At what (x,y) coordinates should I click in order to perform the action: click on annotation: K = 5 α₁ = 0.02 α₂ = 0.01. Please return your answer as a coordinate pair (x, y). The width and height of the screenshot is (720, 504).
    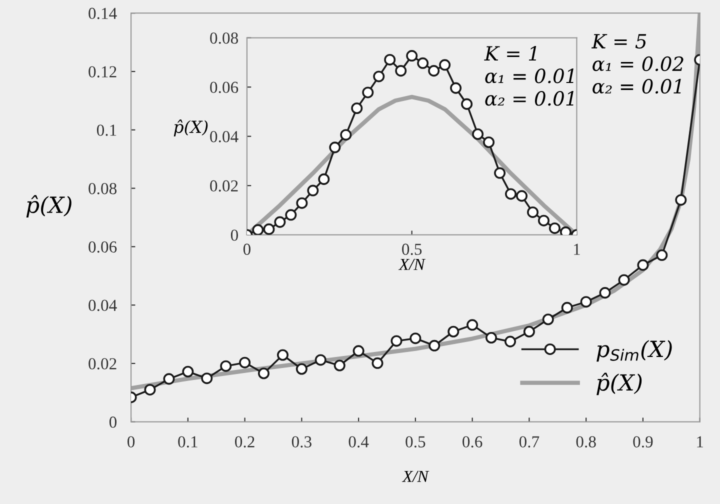
    Looking at the image, I should click on (637, 64).